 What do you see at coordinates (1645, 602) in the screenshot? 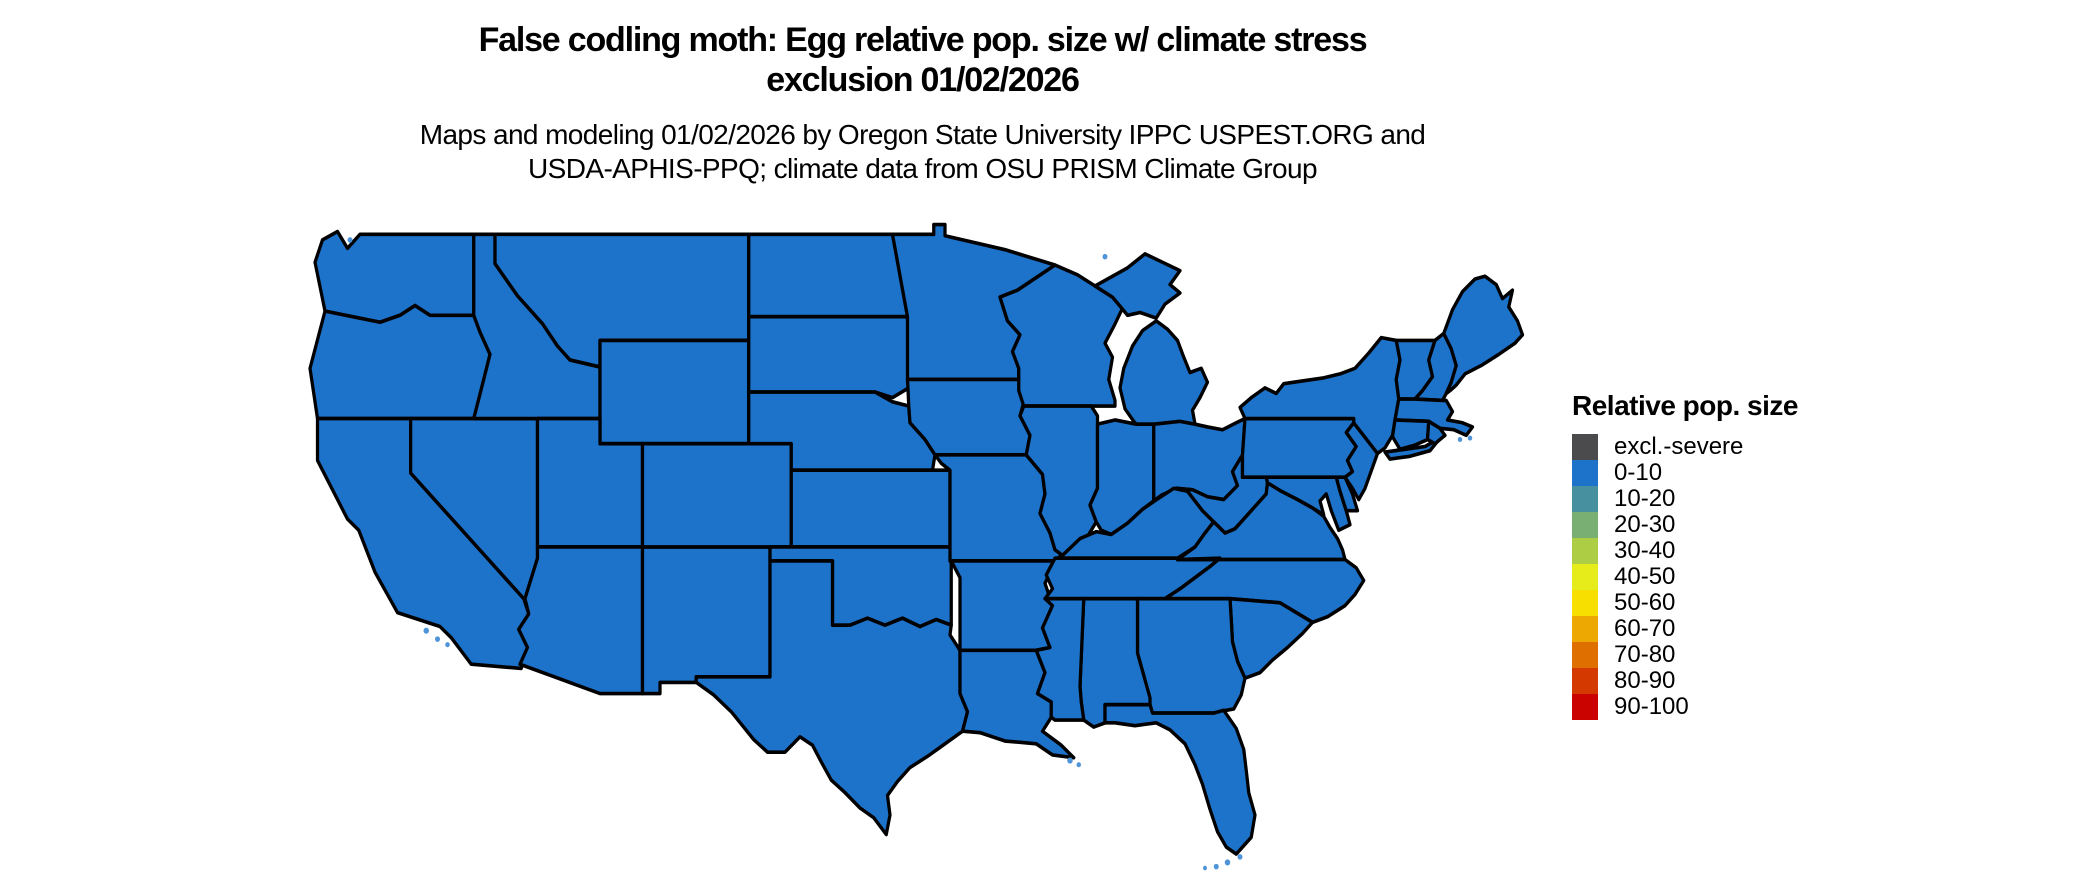
I see `legend-label: 50-60` at bounding box center [1645, 602].